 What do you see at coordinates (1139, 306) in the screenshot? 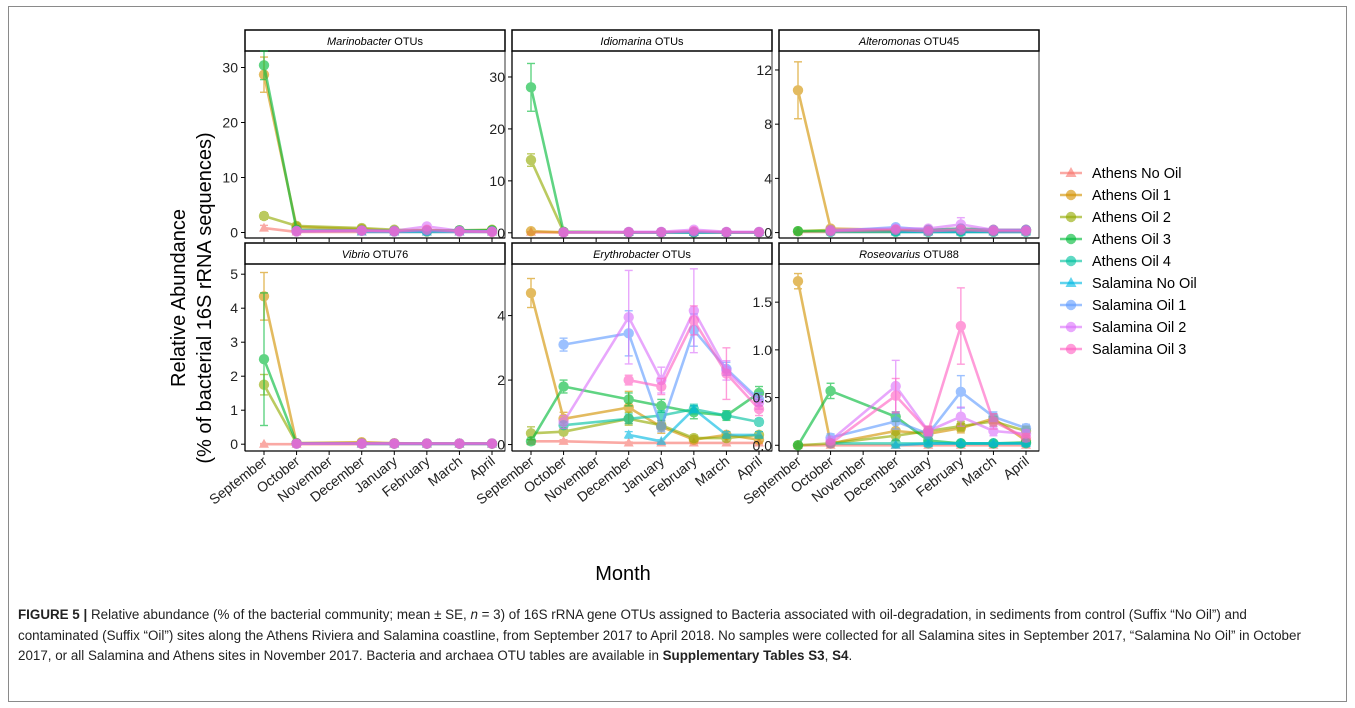
I see `legend-label: Salamina Oil 1` at bounding box center [1139, 306].